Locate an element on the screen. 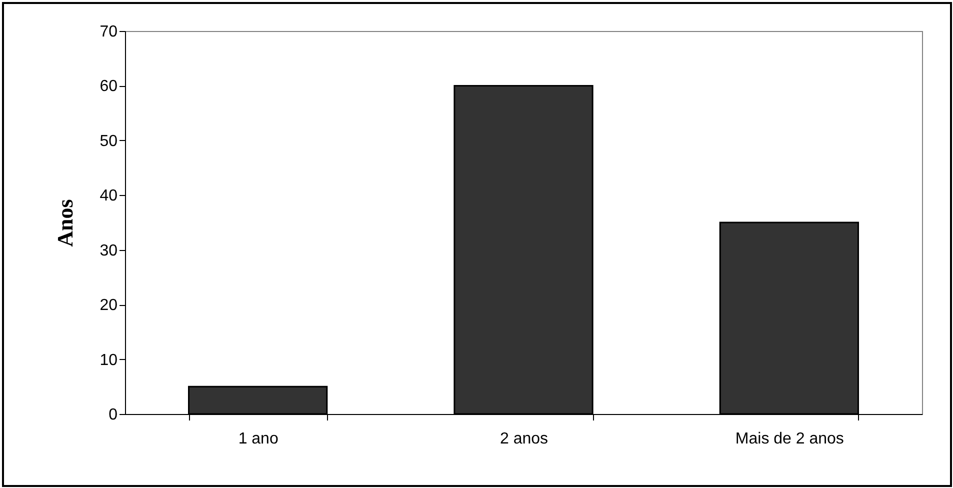  y-tick-label: 30 is located at coordinates (109, 251).